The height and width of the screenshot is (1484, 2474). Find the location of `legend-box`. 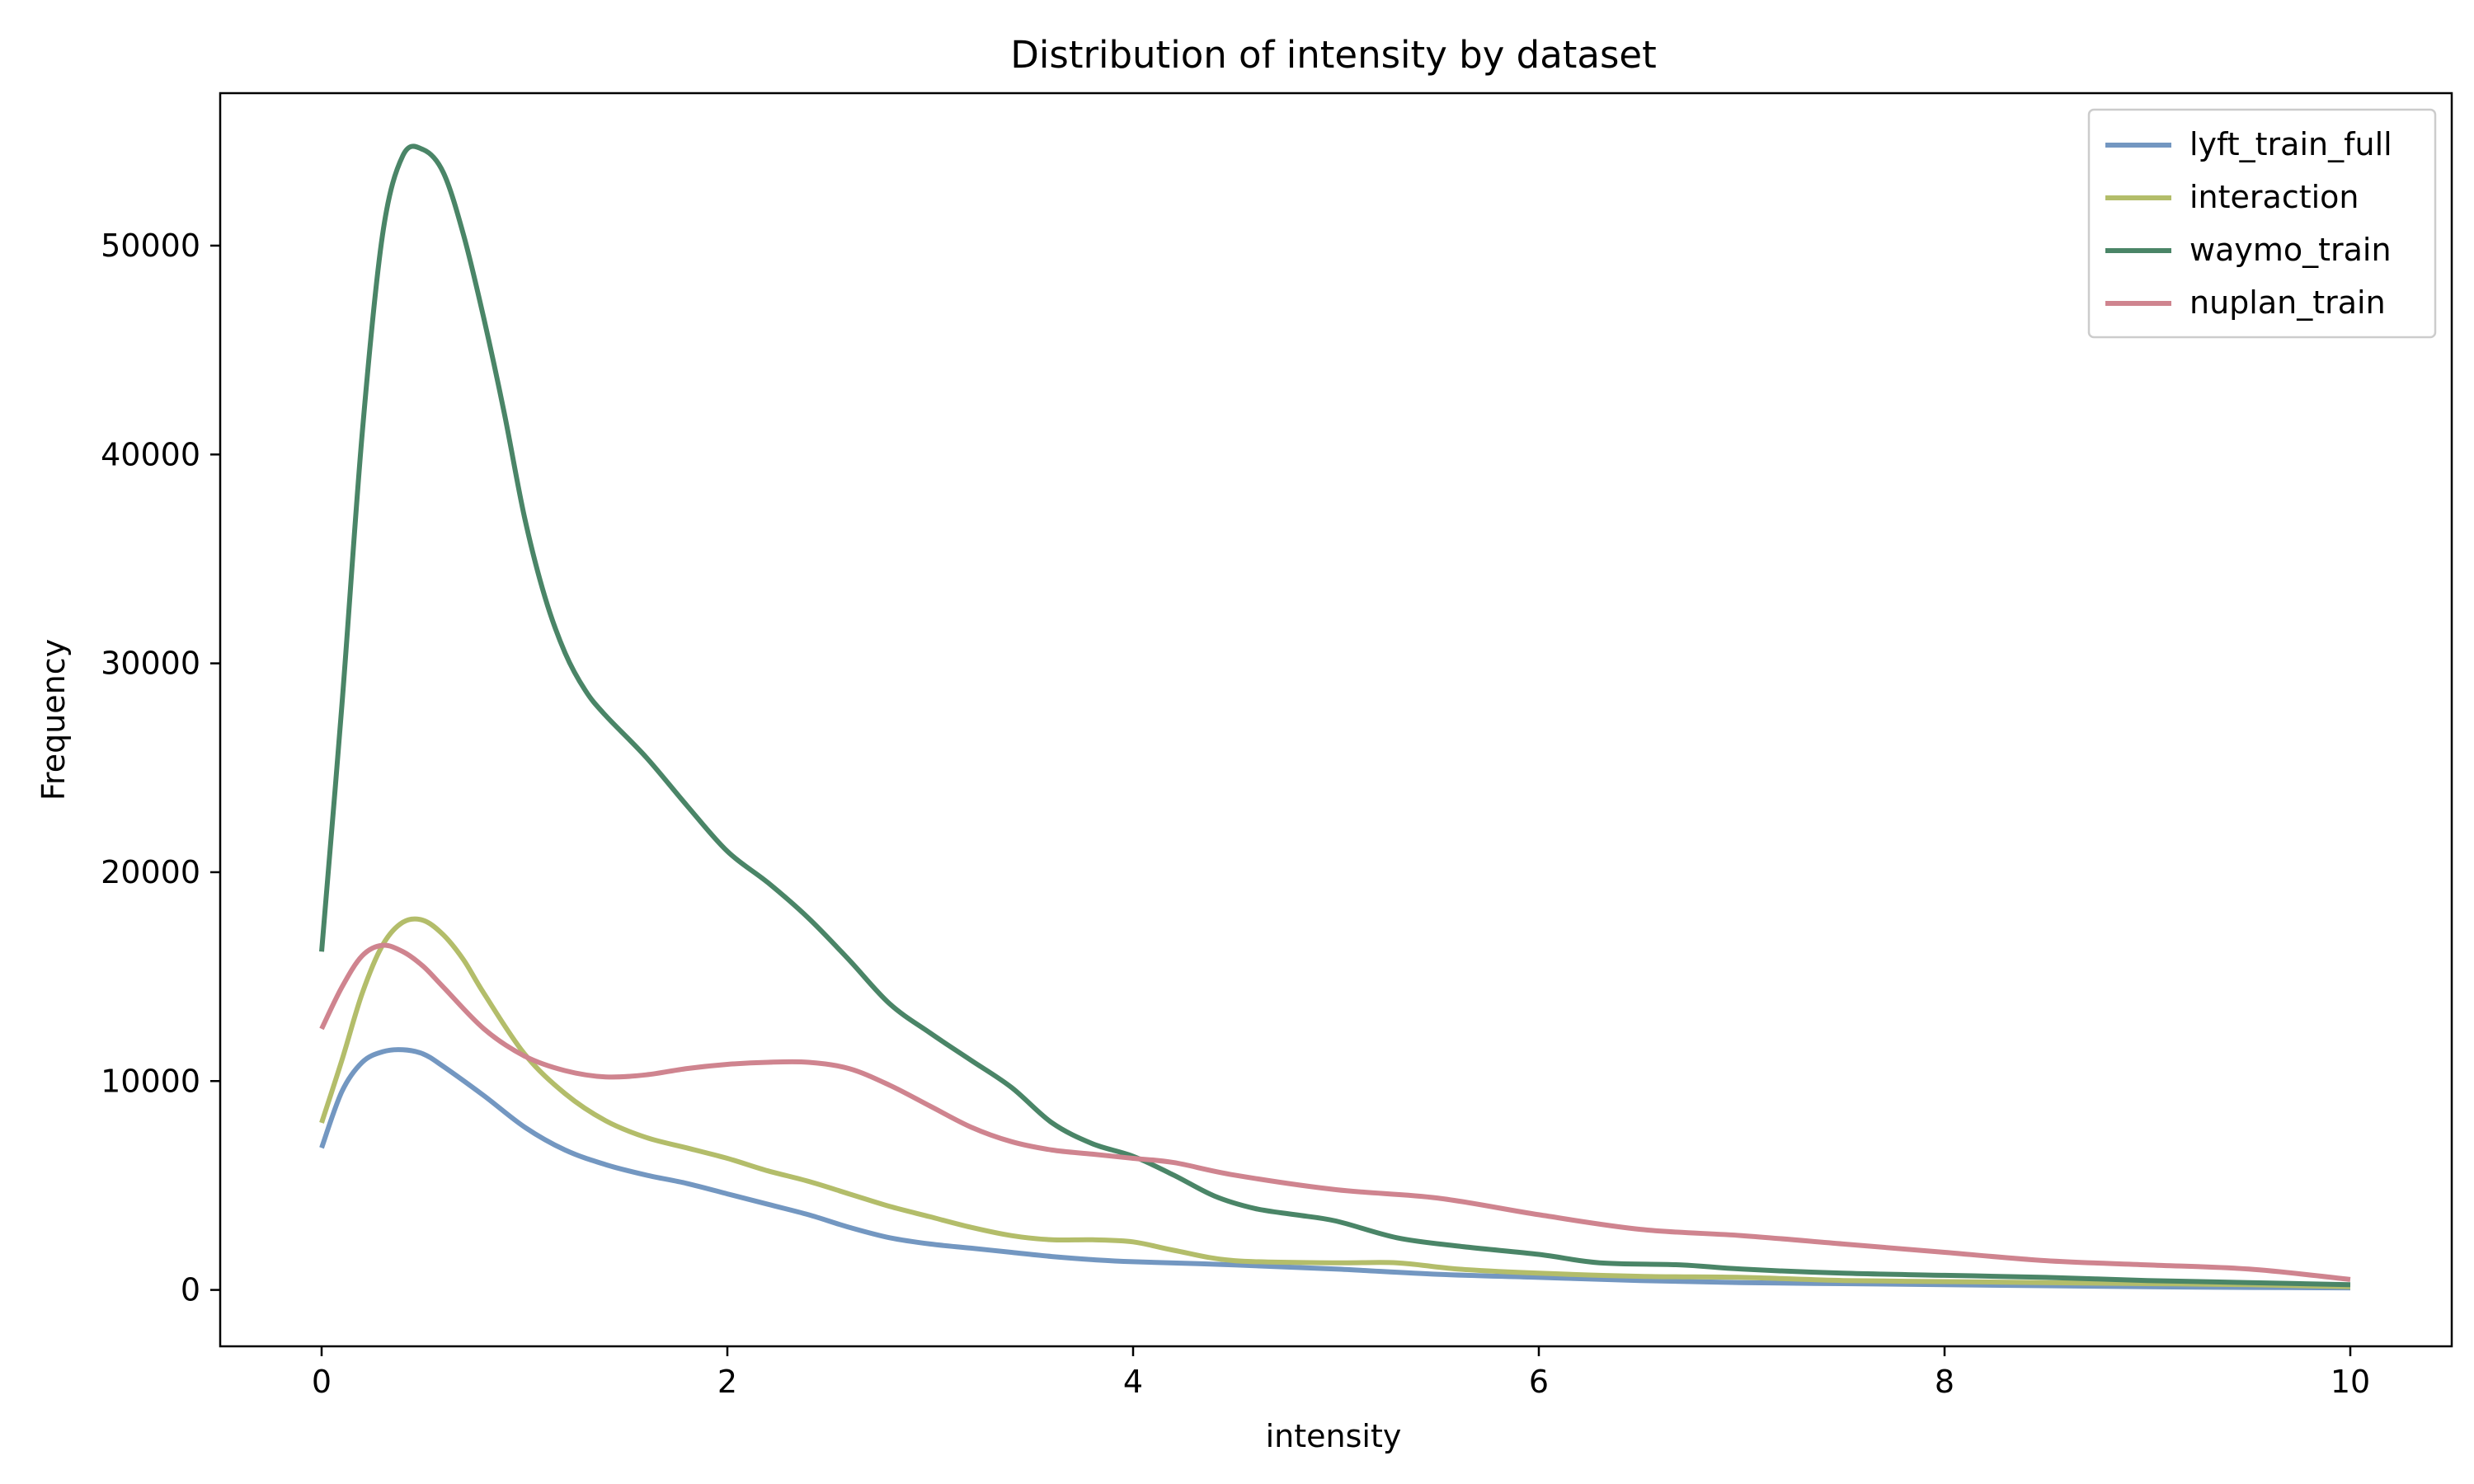

legend-box is located at coordinates (2262, 223).